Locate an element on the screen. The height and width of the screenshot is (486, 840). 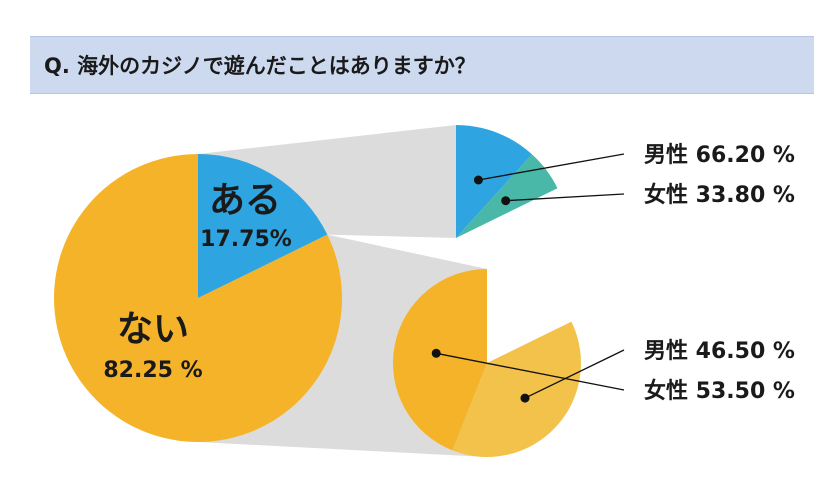
slice-yes-male is located at coordinates (494, 181).